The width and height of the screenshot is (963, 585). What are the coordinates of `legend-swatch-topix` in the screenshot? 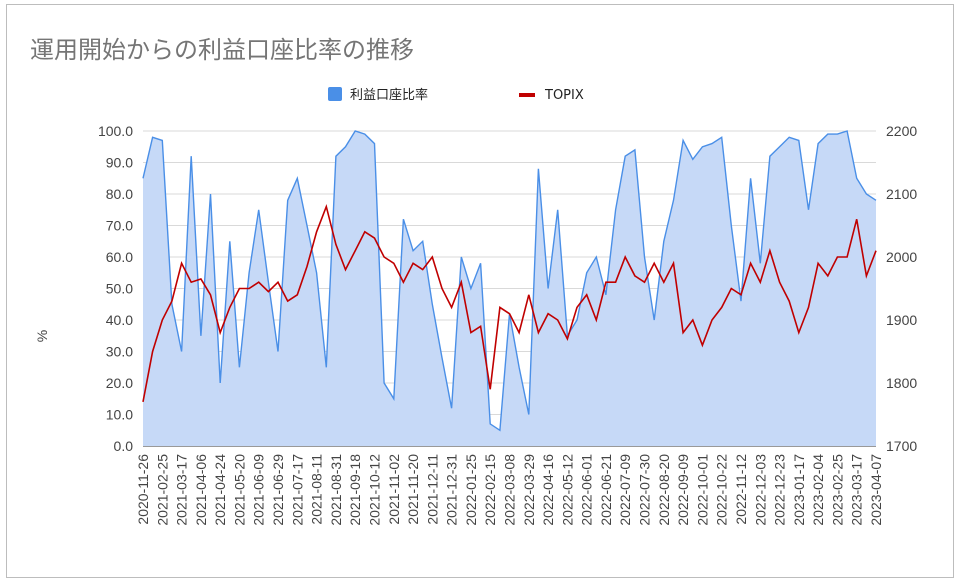 It's located at (527, 95).